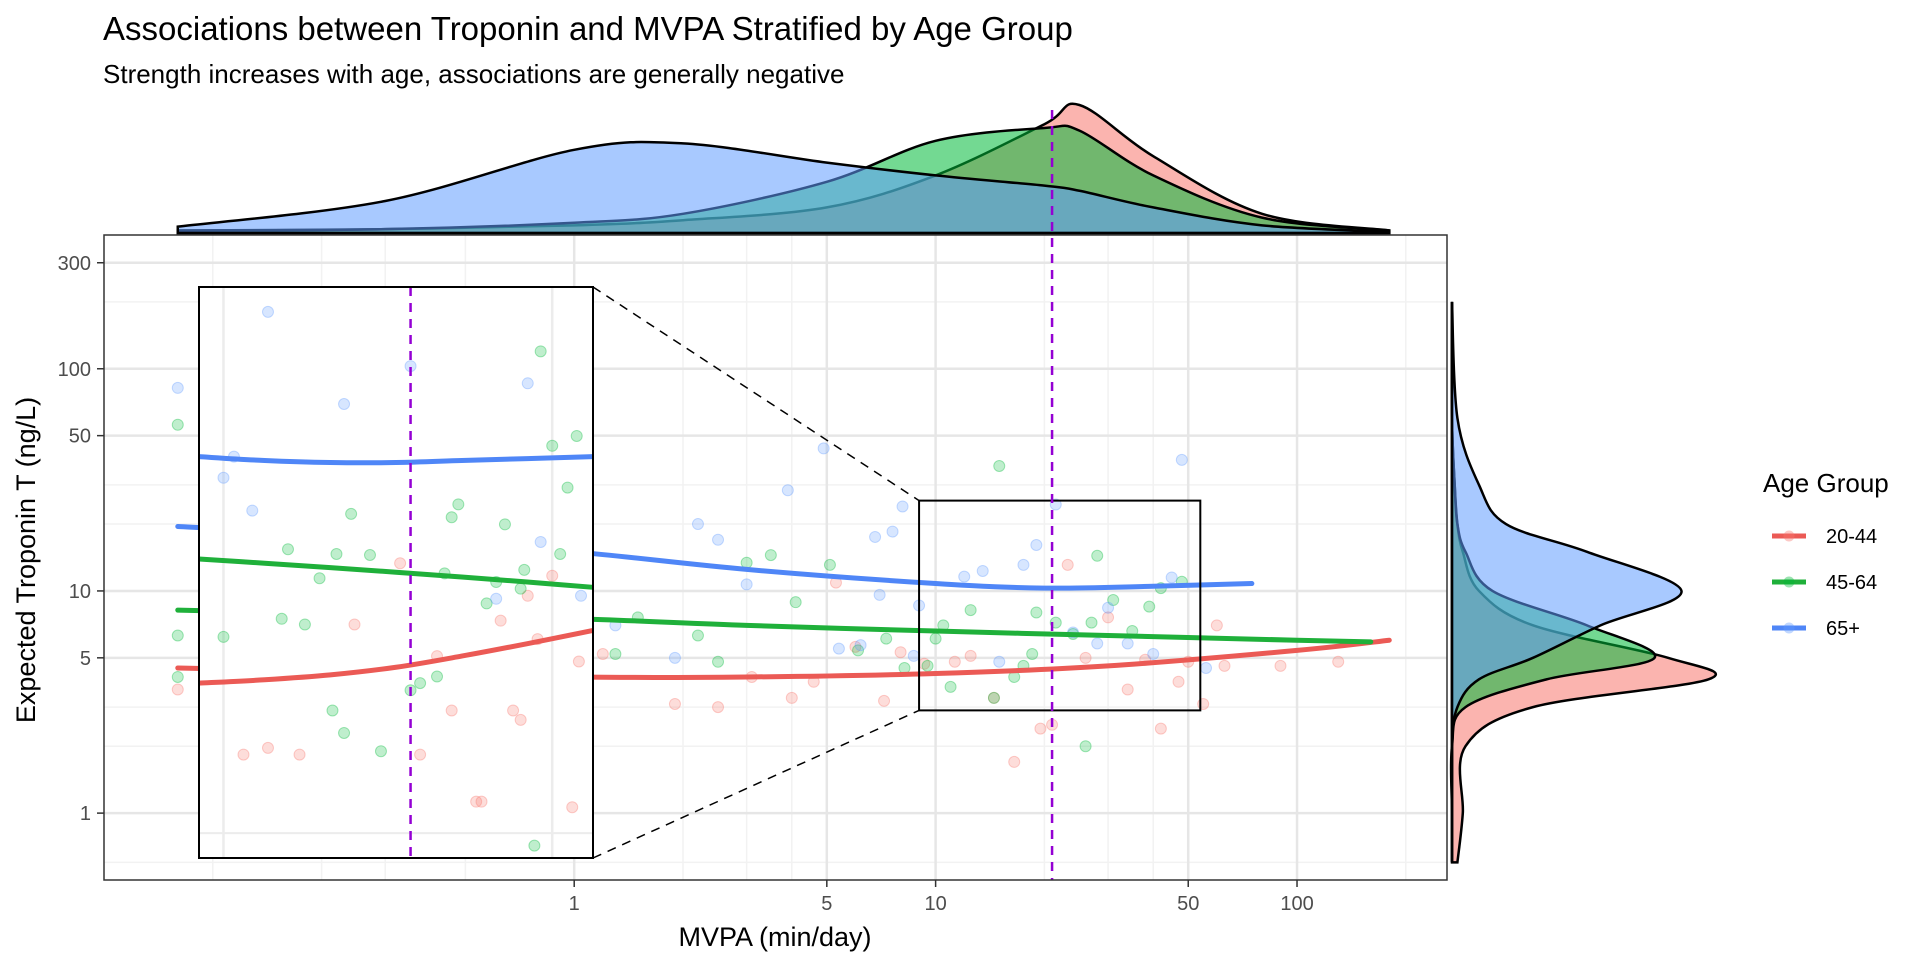 Image resolution: width=1920 pixels, height=960 pixels. Describe the element at coordinates (74, 370) in the screenshot. I see `y-tick-label: 100` at that location.